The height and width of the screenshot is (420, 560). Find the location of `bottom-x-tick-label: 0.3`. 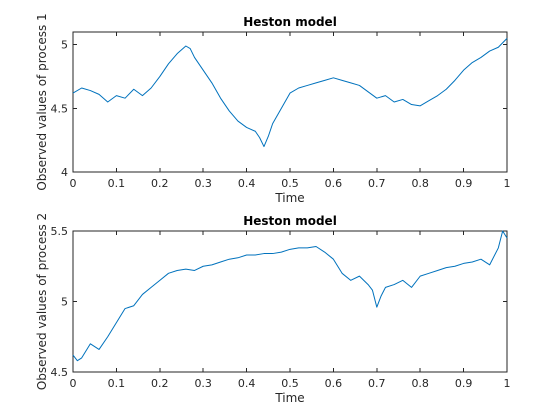

bottom-x-tick-label: 0.3 is located at coordinates (203, 383).